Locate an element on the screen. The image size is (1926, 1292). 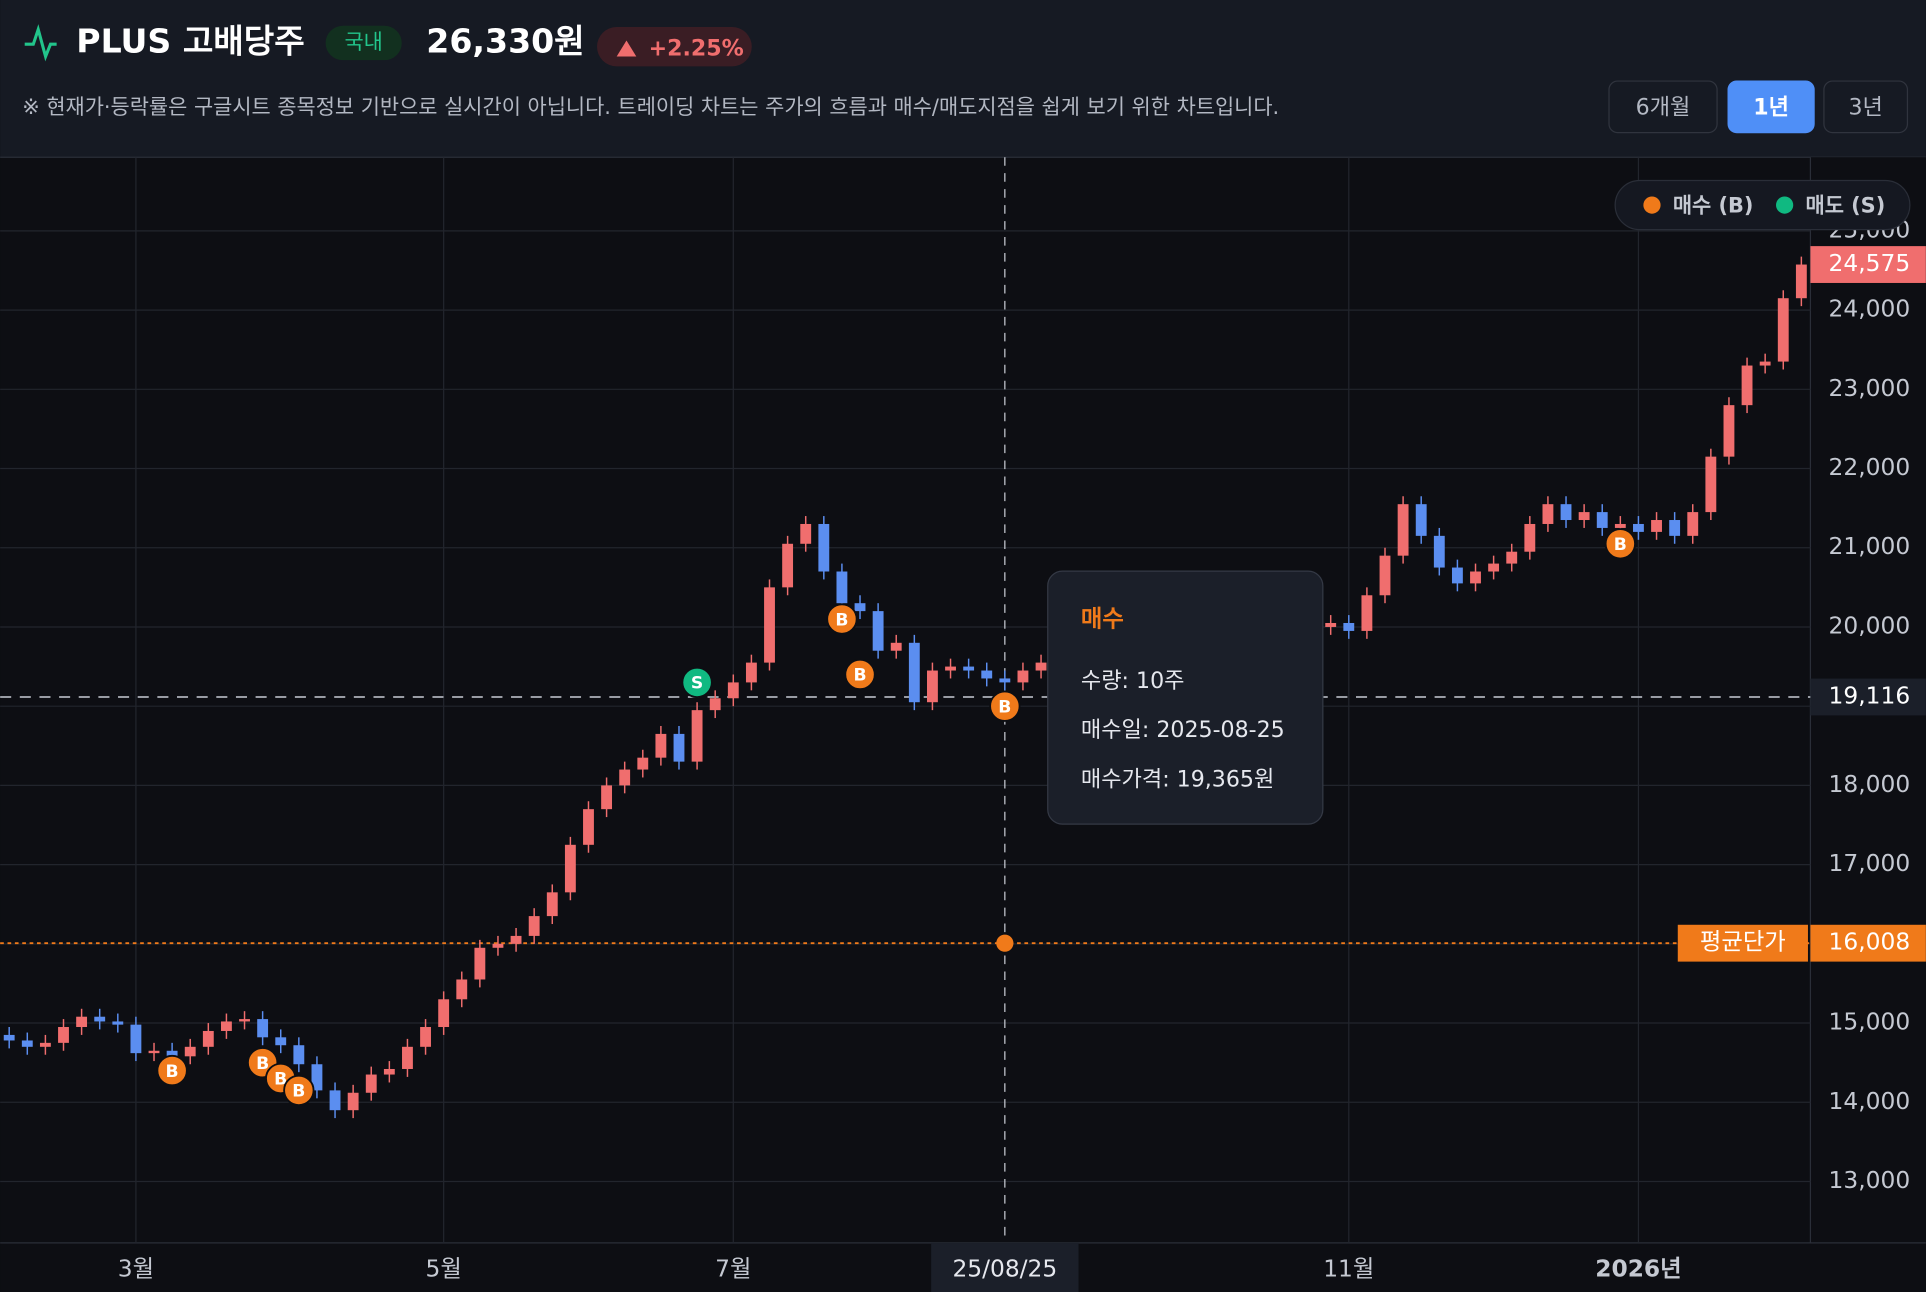
period-label: 3년 is located at coordinates (1865, 108).